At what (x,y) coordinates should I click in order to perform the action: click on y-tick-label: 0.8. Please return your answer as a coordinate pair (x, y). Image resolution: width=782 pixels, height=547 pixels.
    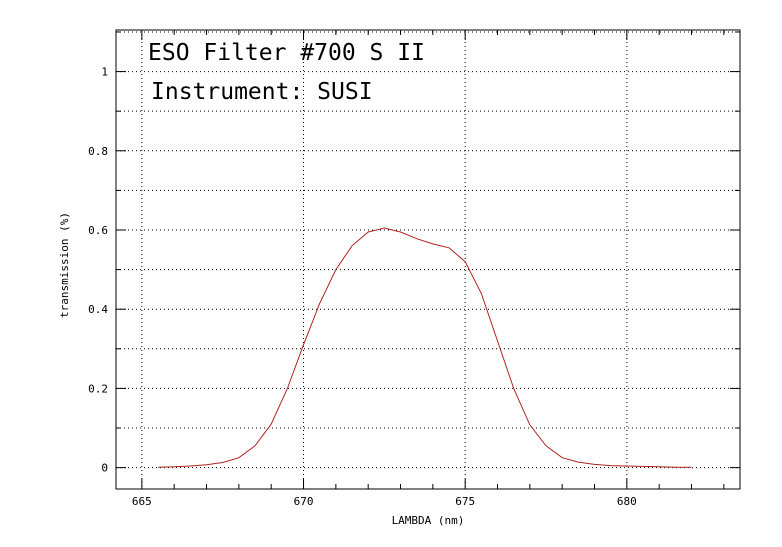
    Looking at the image, I should click on (98, 151).